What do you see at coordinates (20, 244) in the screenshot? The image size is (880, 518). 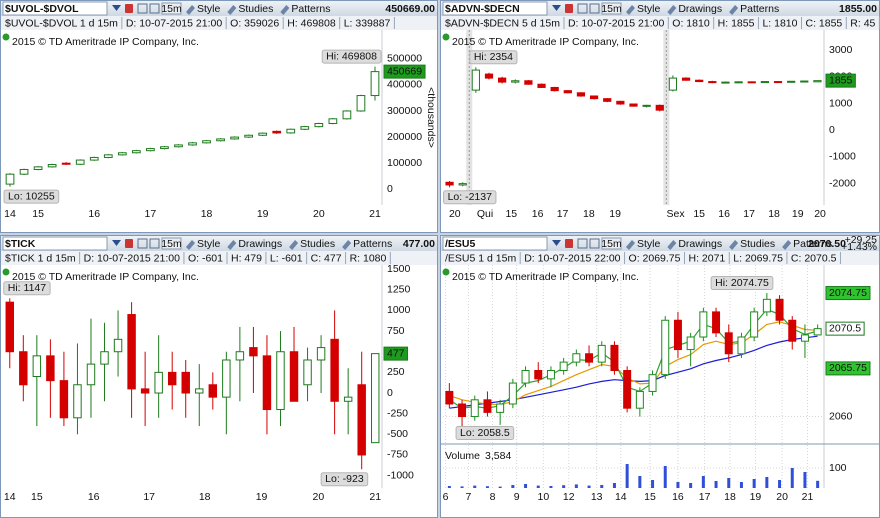 I see `symbol: $TICK` at bounding box center [20, 244].